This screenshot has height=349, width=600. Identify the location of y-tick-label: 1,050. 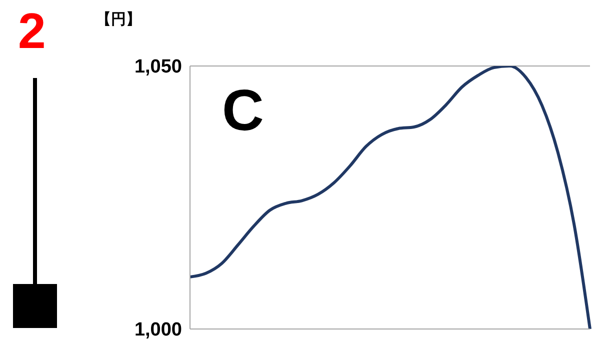
(158, 67).